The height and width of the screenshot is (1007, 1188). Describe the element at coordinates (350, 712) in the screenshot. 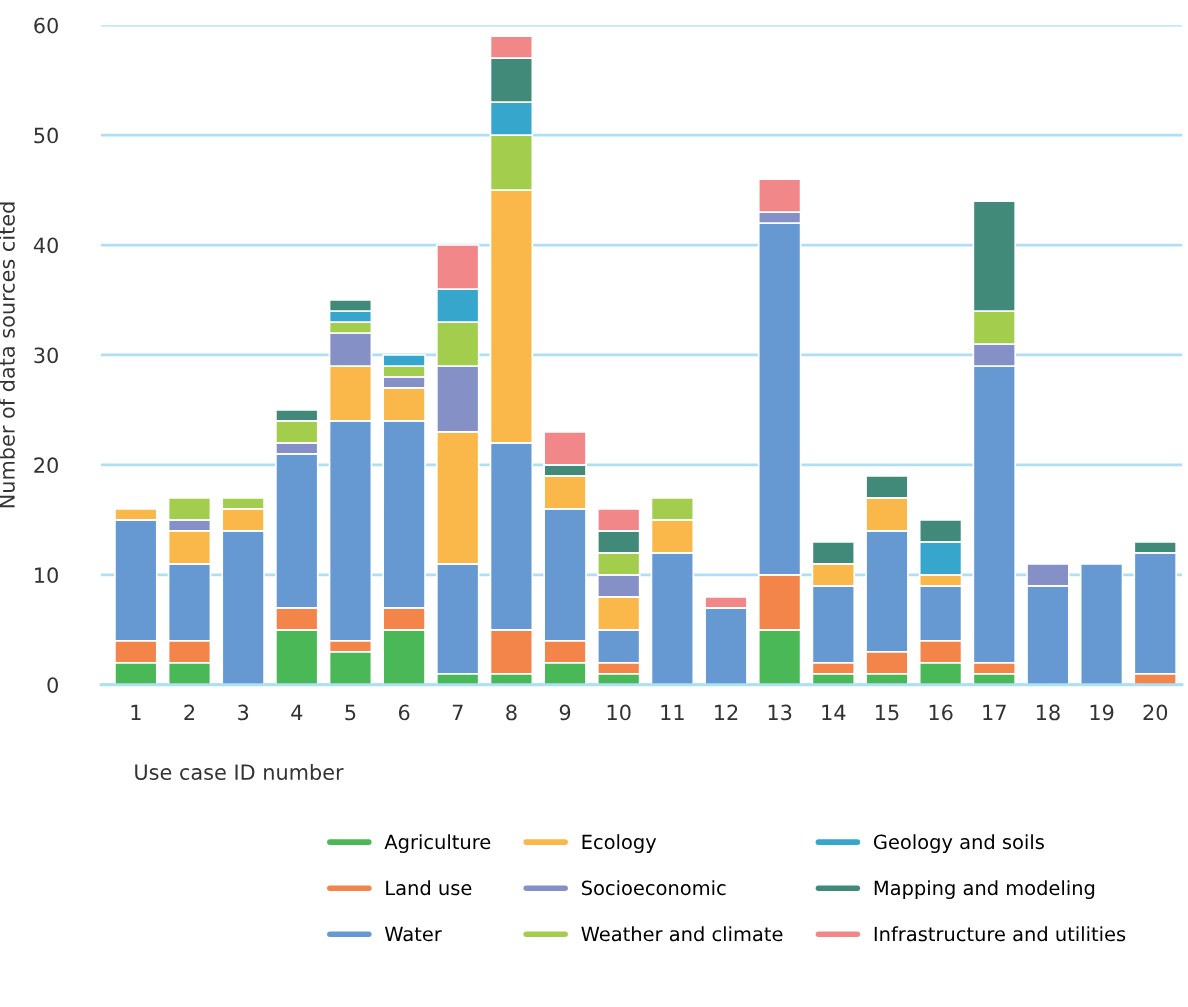

I see `x-tick-label: 5` at that location.